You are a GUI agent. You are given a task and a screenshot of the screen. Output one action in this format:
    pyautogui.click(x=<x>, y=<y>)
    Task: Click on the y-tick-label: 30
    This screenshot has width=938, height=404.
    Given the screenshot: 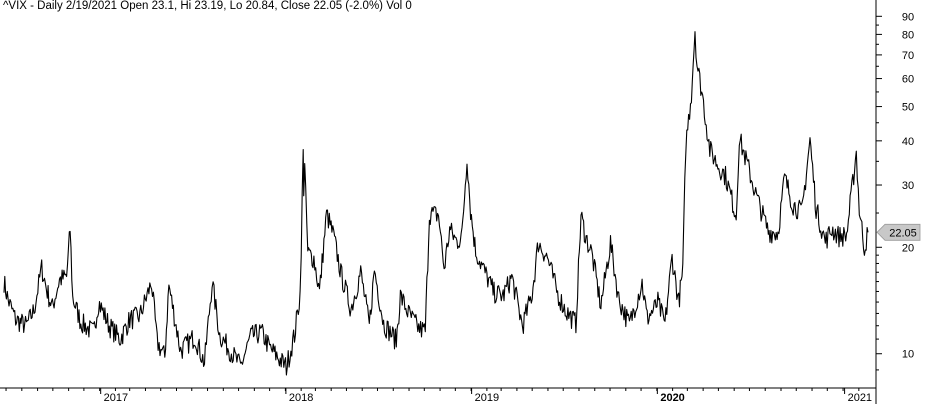 What is the action you would take?
    pyautogui.click(x=908, y=186)
    